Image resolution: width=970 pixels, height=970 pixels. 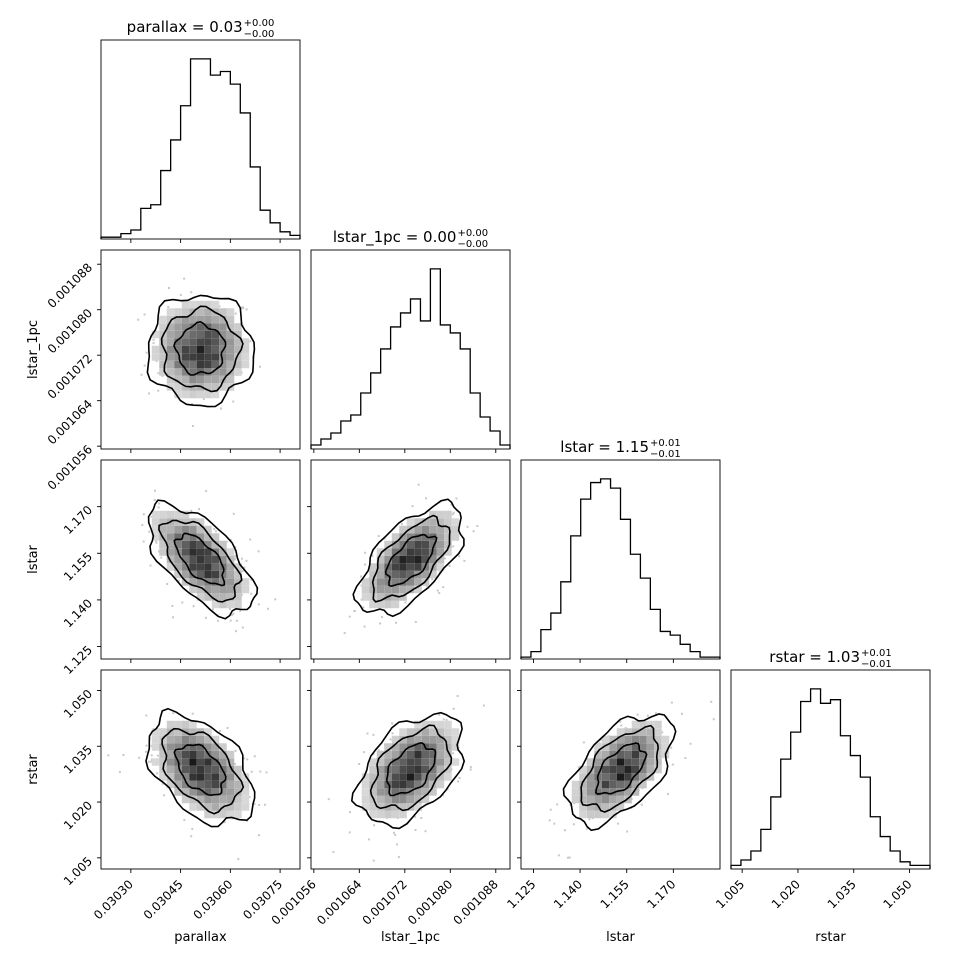 What do you see at coordinates (78, 815) in the screenshot?
I see `y-tick-label: 1.020` at bounding box center [78, 815].